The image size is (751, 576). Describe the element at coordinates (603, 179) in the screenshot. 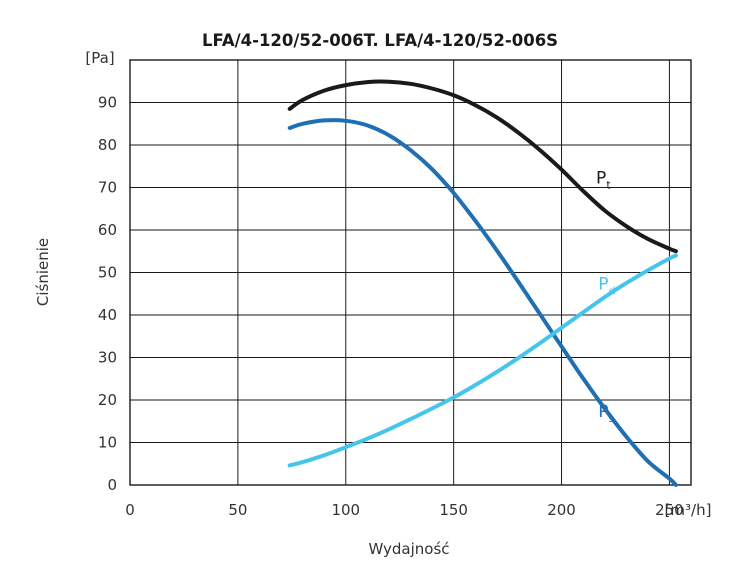

I see `series-label-pt: Pt` at that location.